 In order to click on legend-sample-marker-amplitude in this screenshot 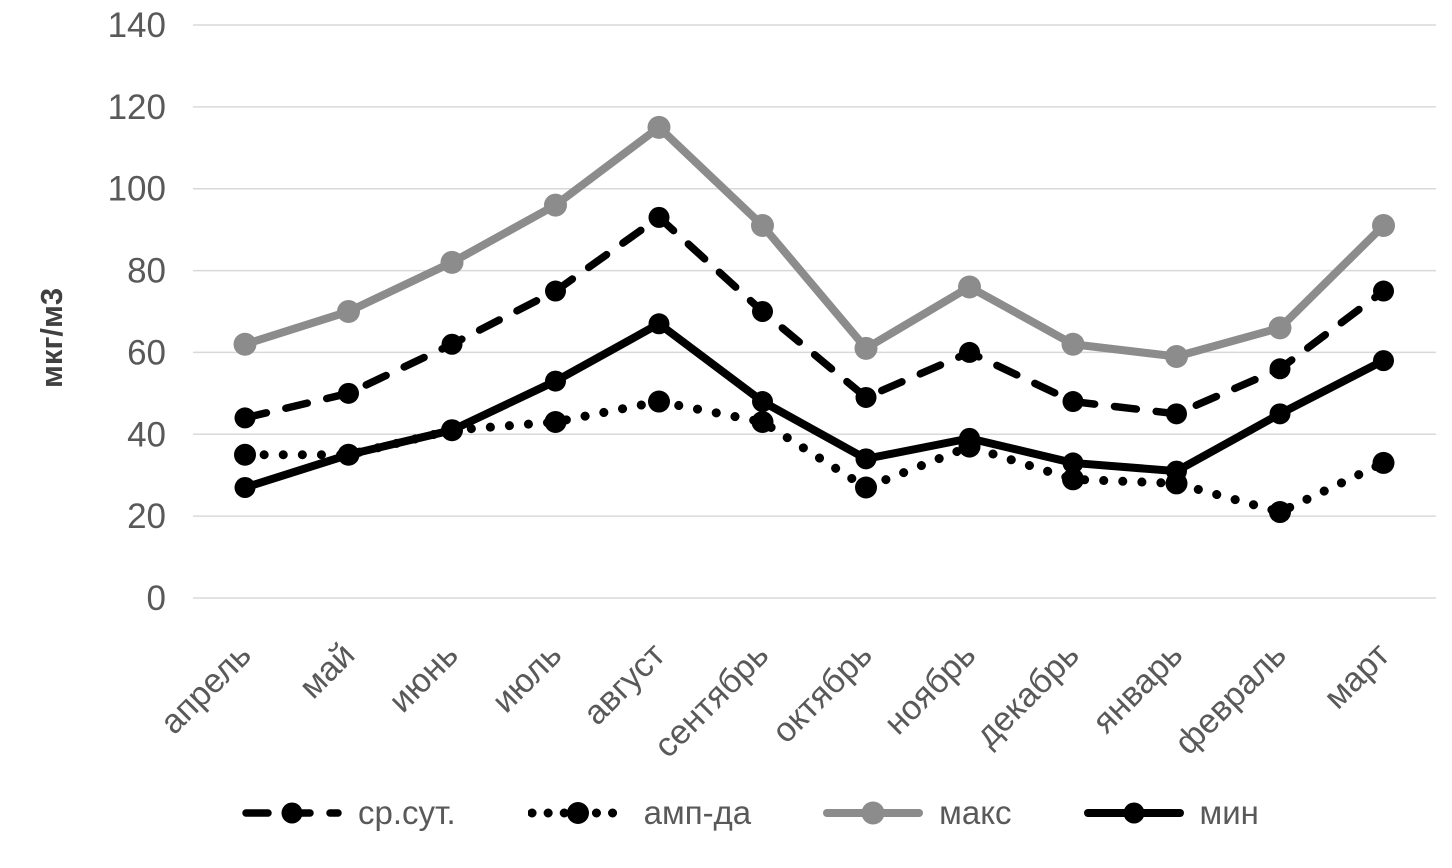, I will do `click(577, 812)`.